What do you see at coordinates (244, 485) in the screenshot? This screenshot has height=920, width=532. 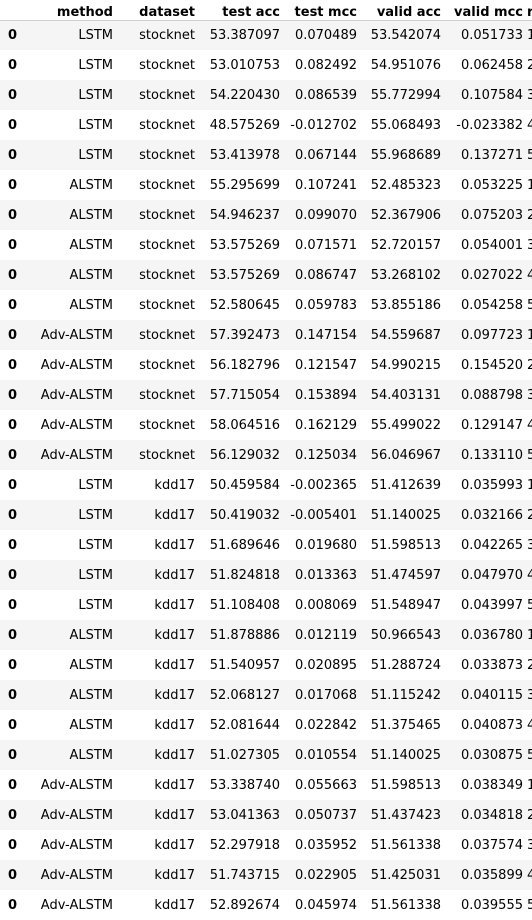 I see `cell-test-acc: 50.459584` at bounding box center [244, 485].